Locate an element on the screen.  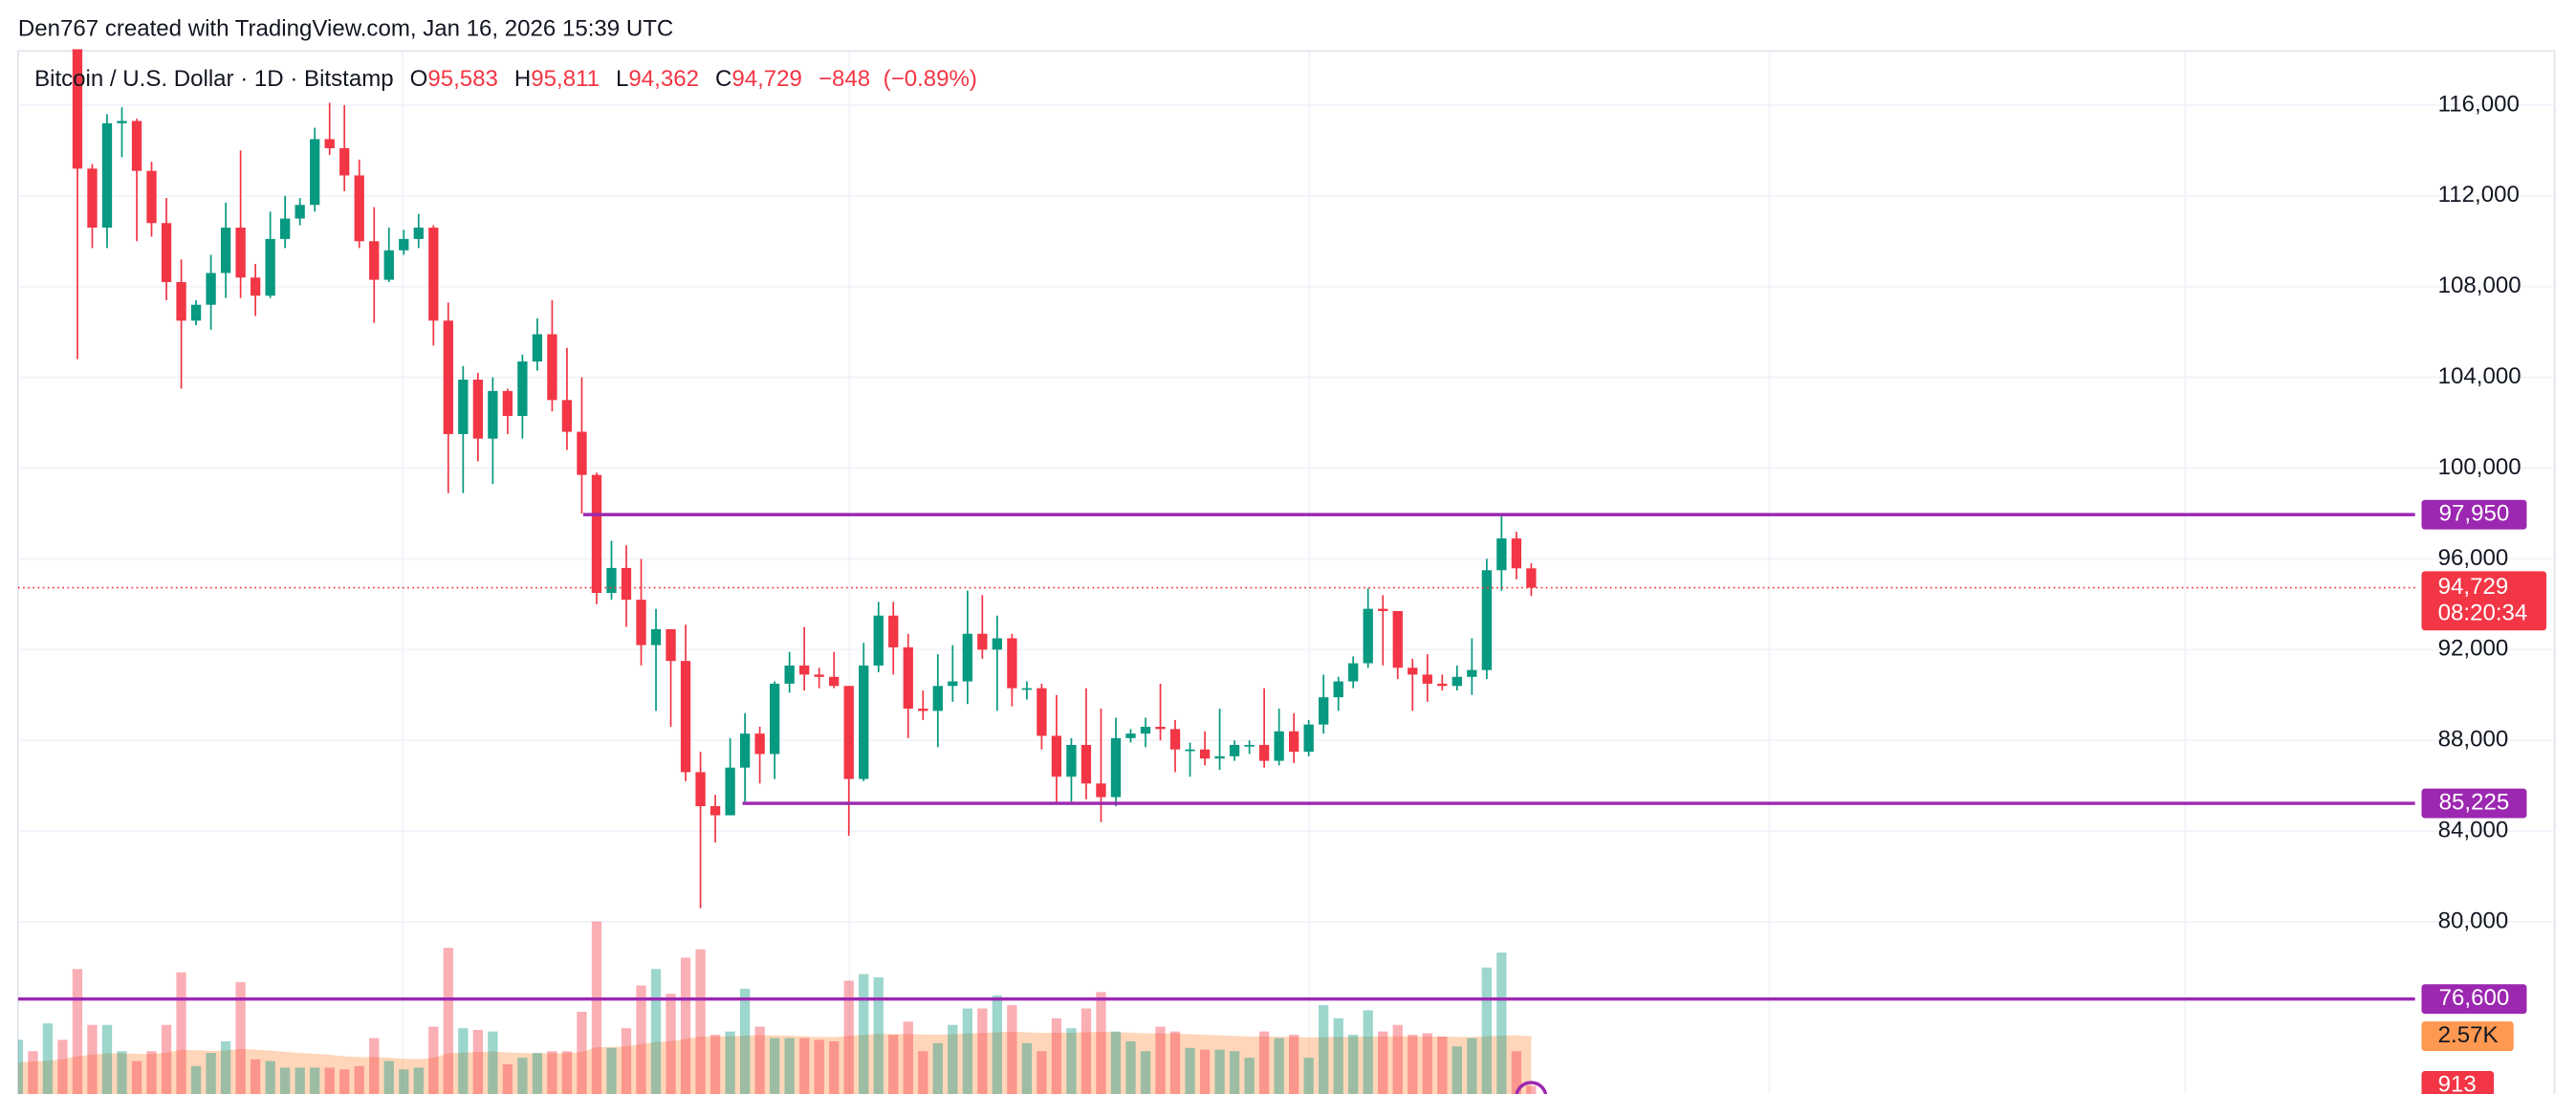
price-badge-label: 85,225 is located at coordinates (2474, 802).